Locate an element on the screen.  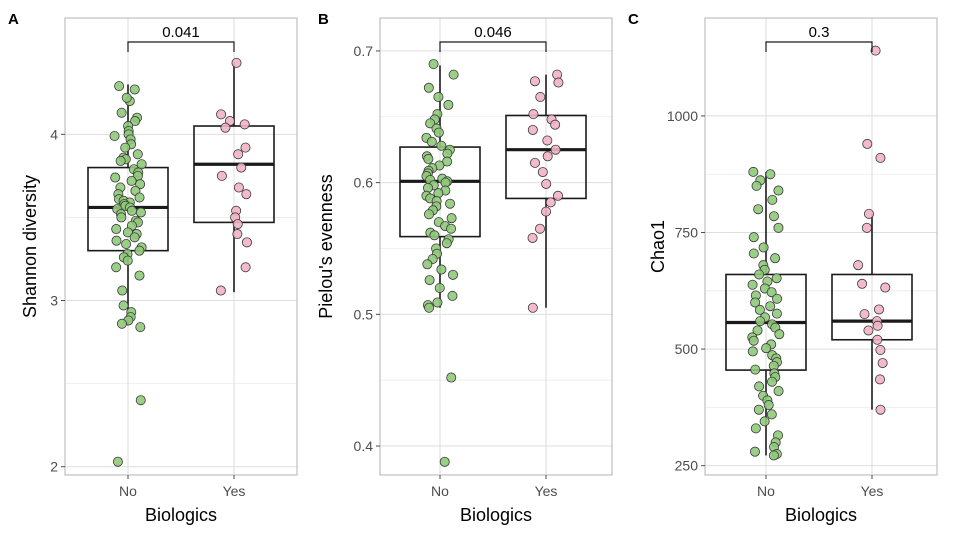
x-tick-label-no: No is located at coordinates (766, 491).